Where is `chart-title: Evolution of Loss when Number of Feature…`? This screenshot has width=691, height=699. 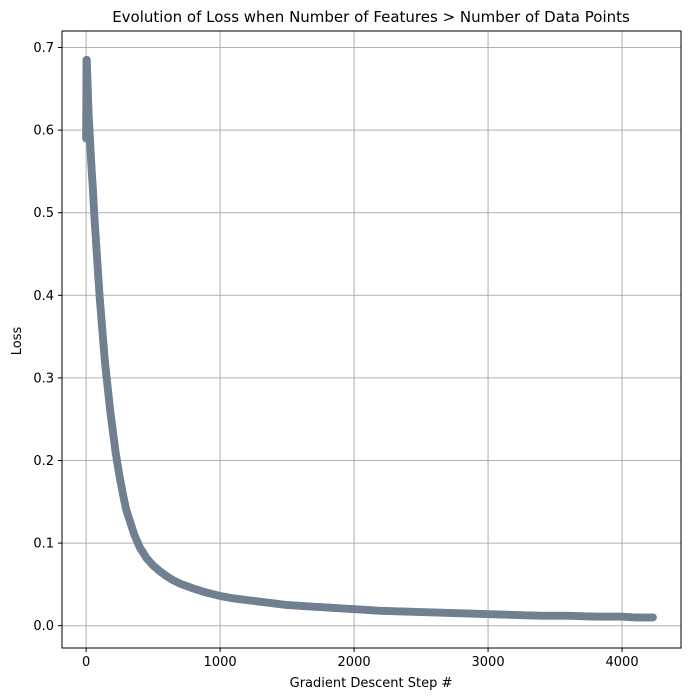
chart-title: Evolution of Loss when Number of Feature… is located at coordinates (371, 17).